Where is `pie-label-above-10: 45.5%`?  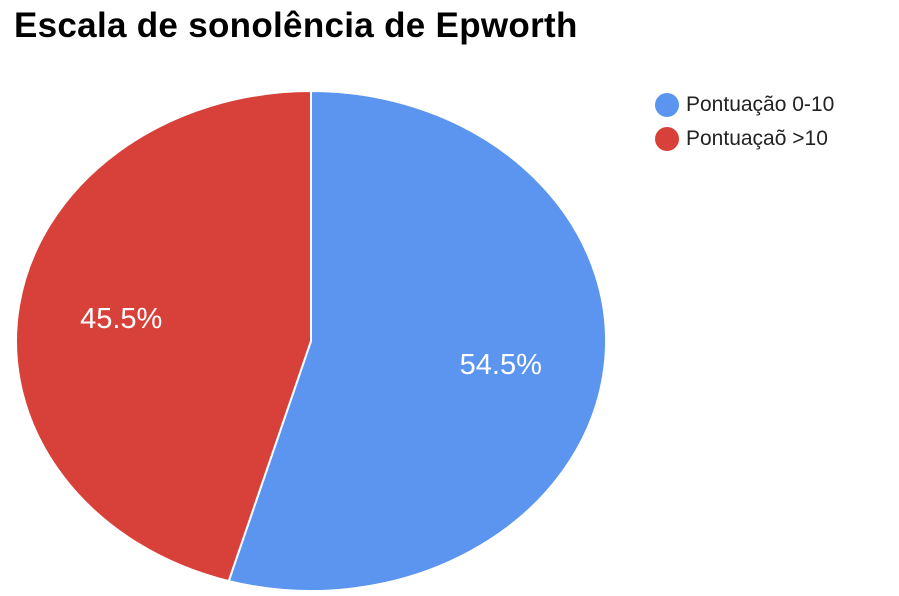 pie-label-above-10: 45.5% is located at coordinates (121, 319).